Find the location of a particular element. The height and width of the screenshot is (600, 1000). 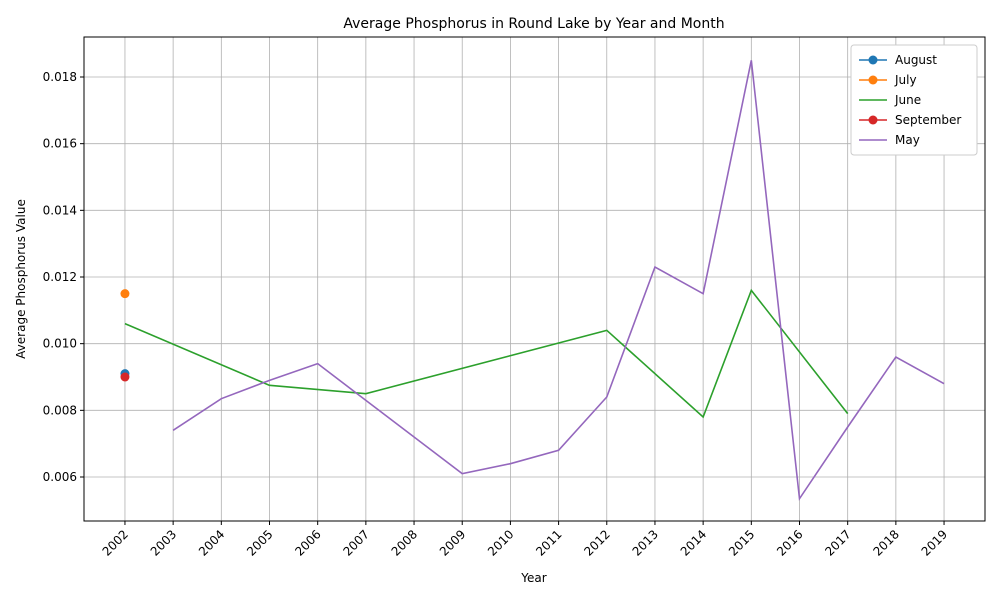

x-tick-label: 2019 is located at coordinates (934, 542).